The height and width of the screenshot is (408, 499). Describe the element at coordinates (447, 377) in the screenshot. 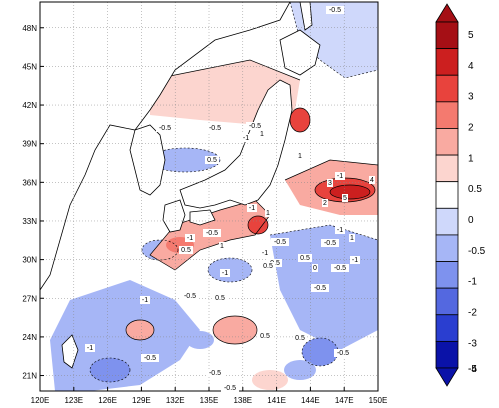

I see `colorbar-min-arrow` at that location.